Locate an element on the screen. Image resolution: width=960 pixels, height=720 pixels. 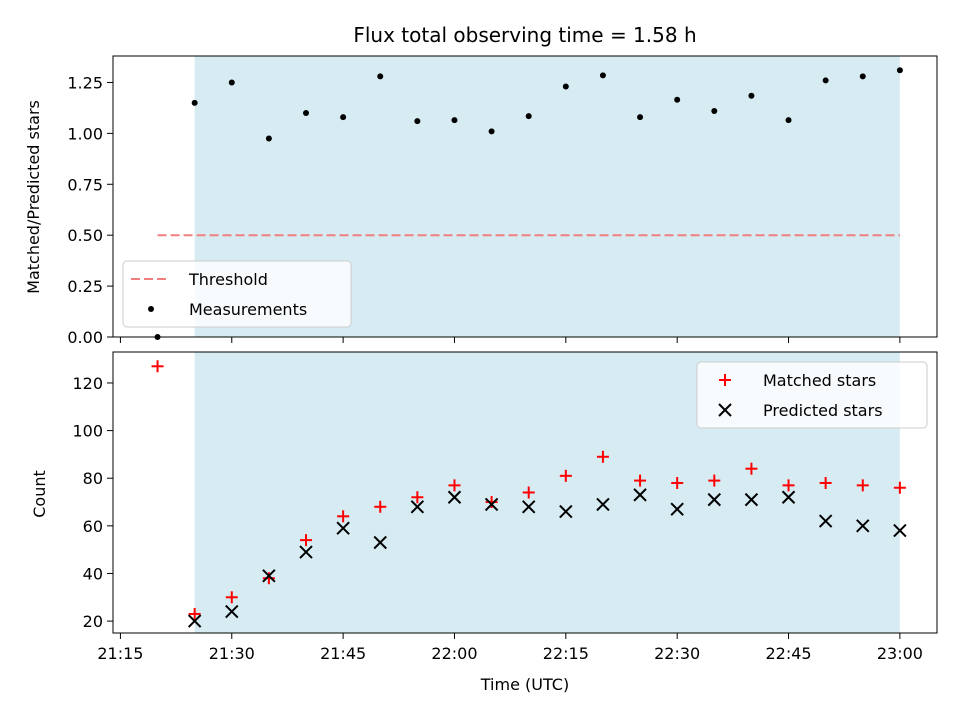
legend-matched-swatch is located at coordinates (725, 380).